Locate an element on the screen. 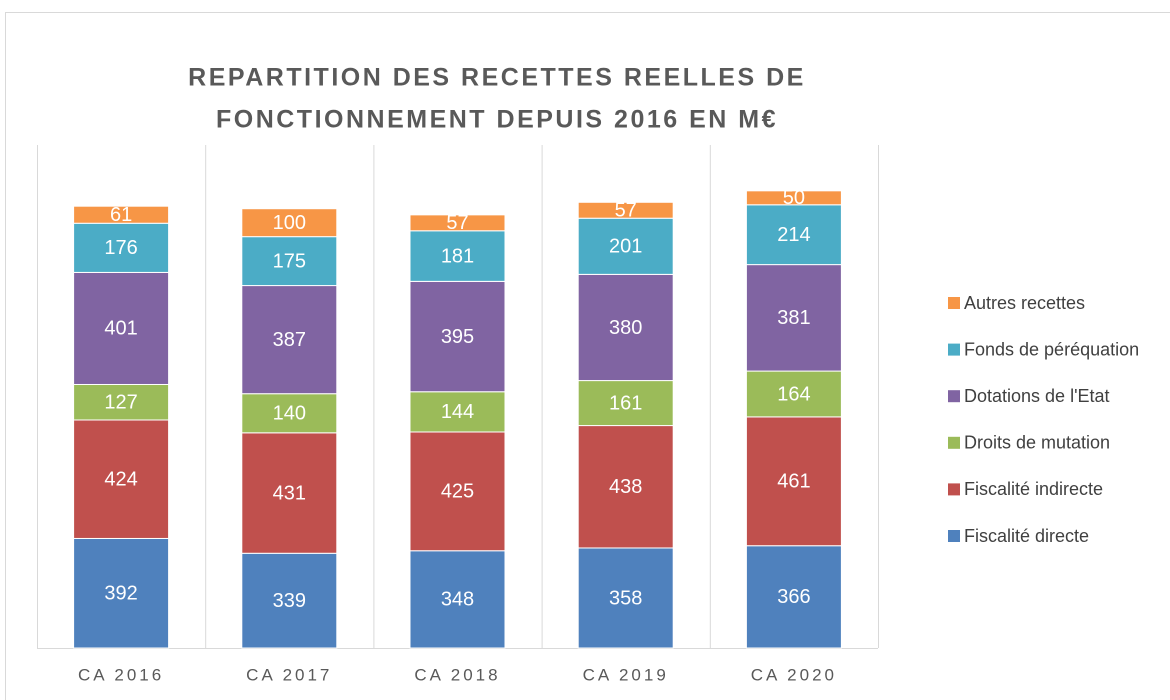 The width and height of the screenshot is (1170, 700). x-tick-label: CA 2016 is located at coordinates (121, 674).